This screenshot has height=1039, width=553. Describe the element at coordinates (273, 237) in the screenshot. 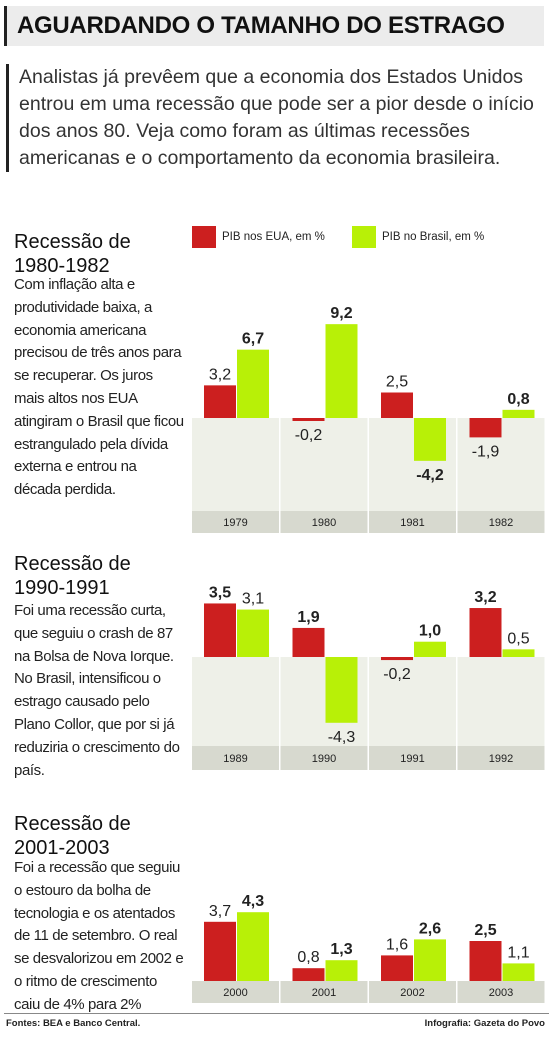

I see `legend-usa-label: PIB nos EUA, em %` at that location.